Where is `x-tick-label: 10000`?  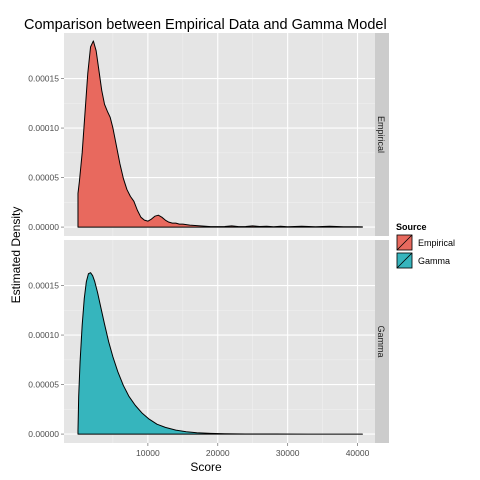
x-tick-label: 10000 is located at coordinates (148, 453).